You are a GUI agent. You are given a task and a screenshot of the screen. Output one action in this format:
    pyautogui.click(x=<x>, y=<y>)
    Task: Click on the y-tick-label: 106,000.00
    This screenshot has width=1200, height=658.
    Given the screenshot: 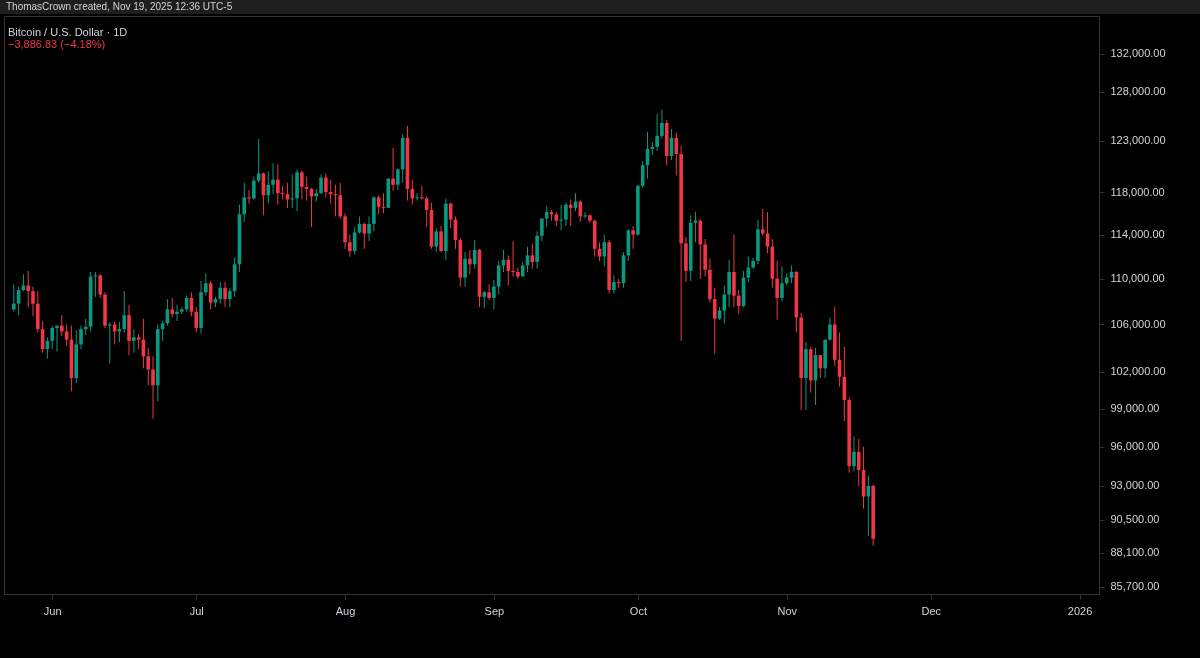 What is the action you would take?
    pyautogui.click(x=1138, y=323)
    